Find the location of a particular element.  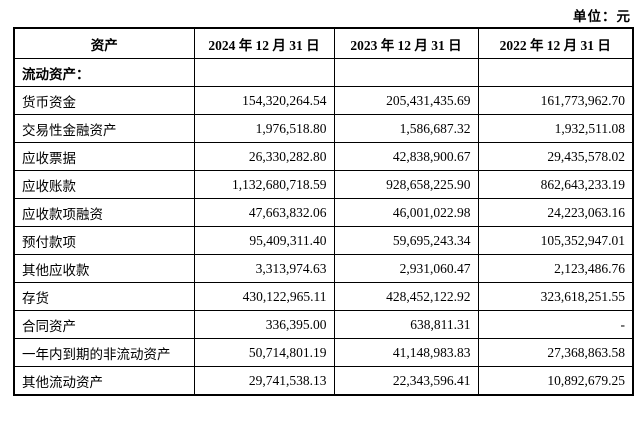

row-value-2024: 336,395.00 is located at coordinates (264, 324).